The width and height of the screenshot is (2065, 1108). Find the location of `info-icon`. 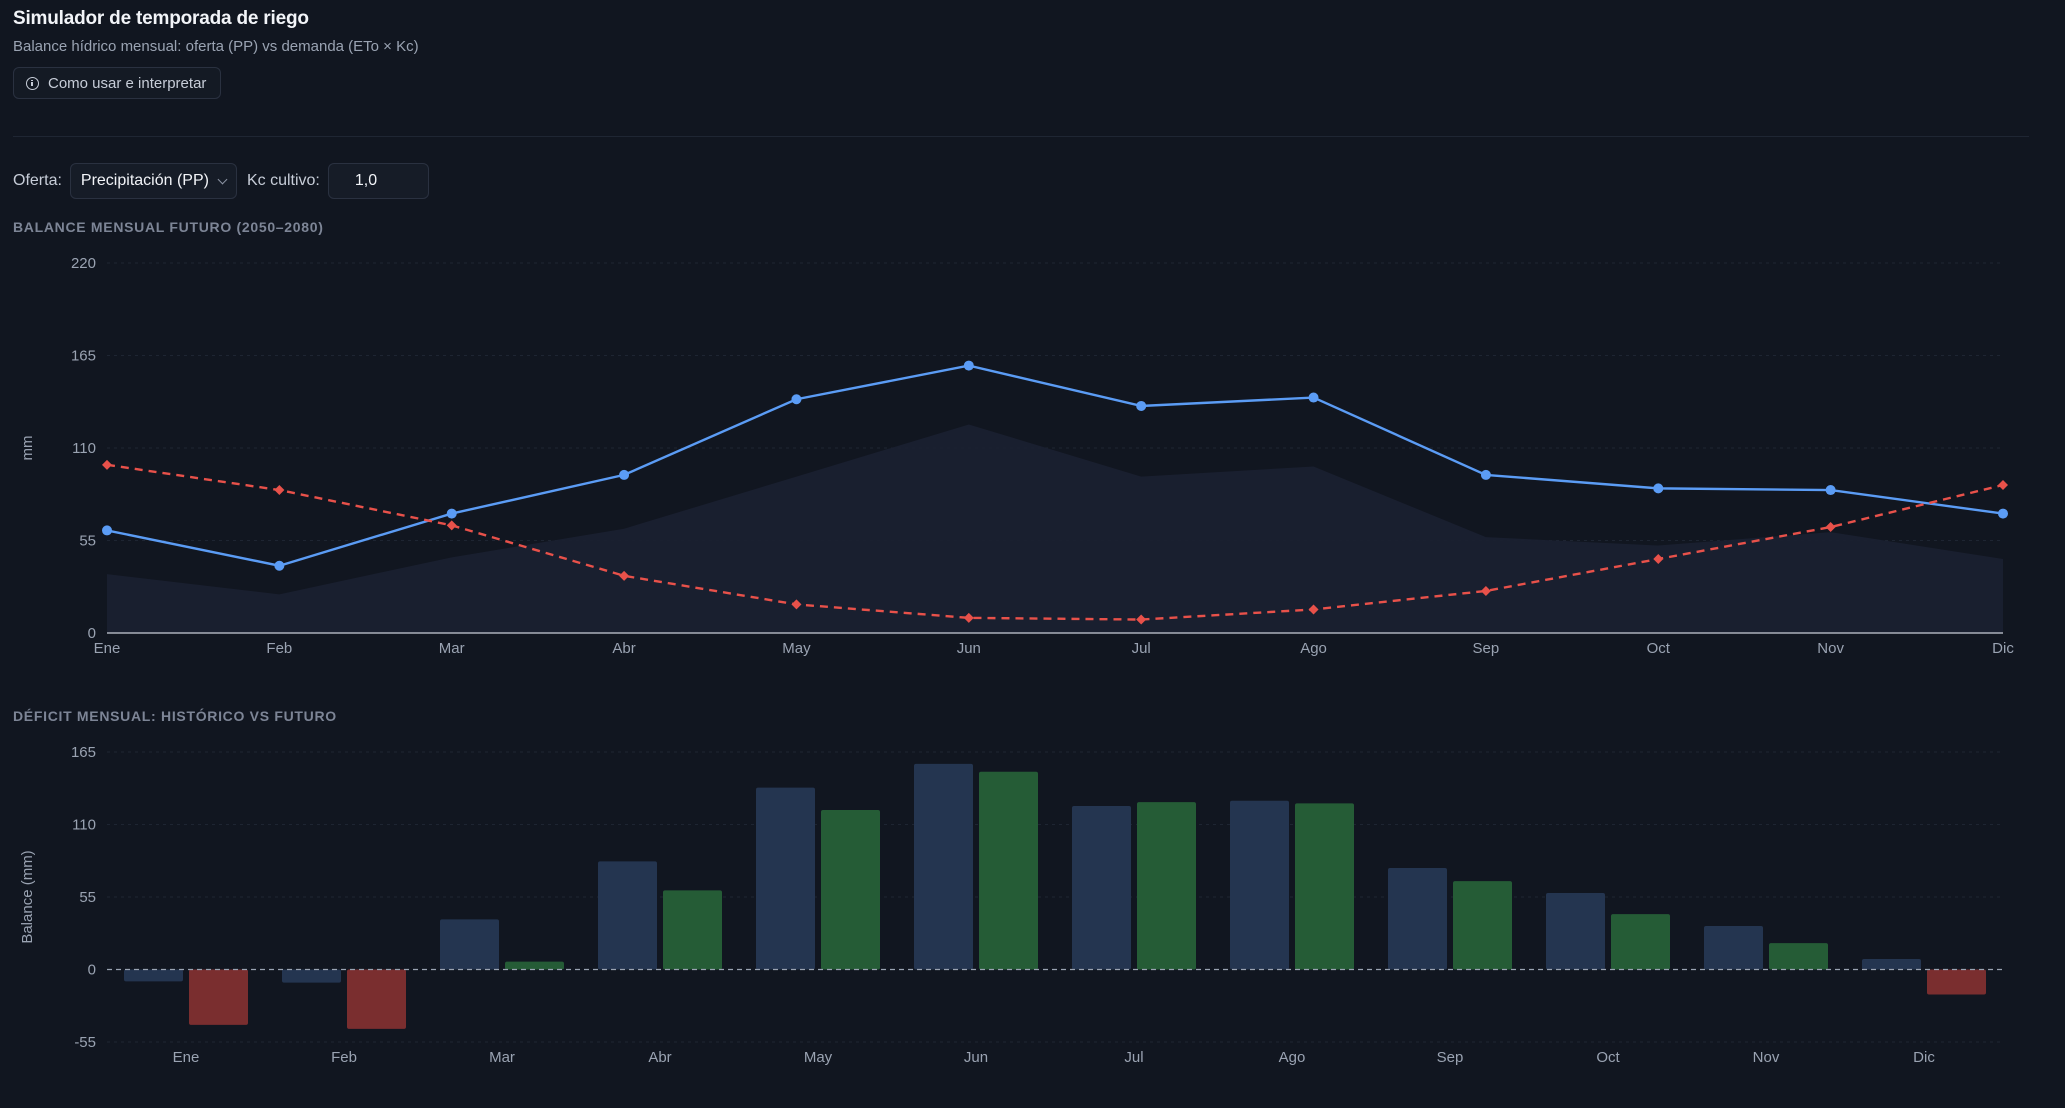

info-icon is located at coordinates (32, 83).